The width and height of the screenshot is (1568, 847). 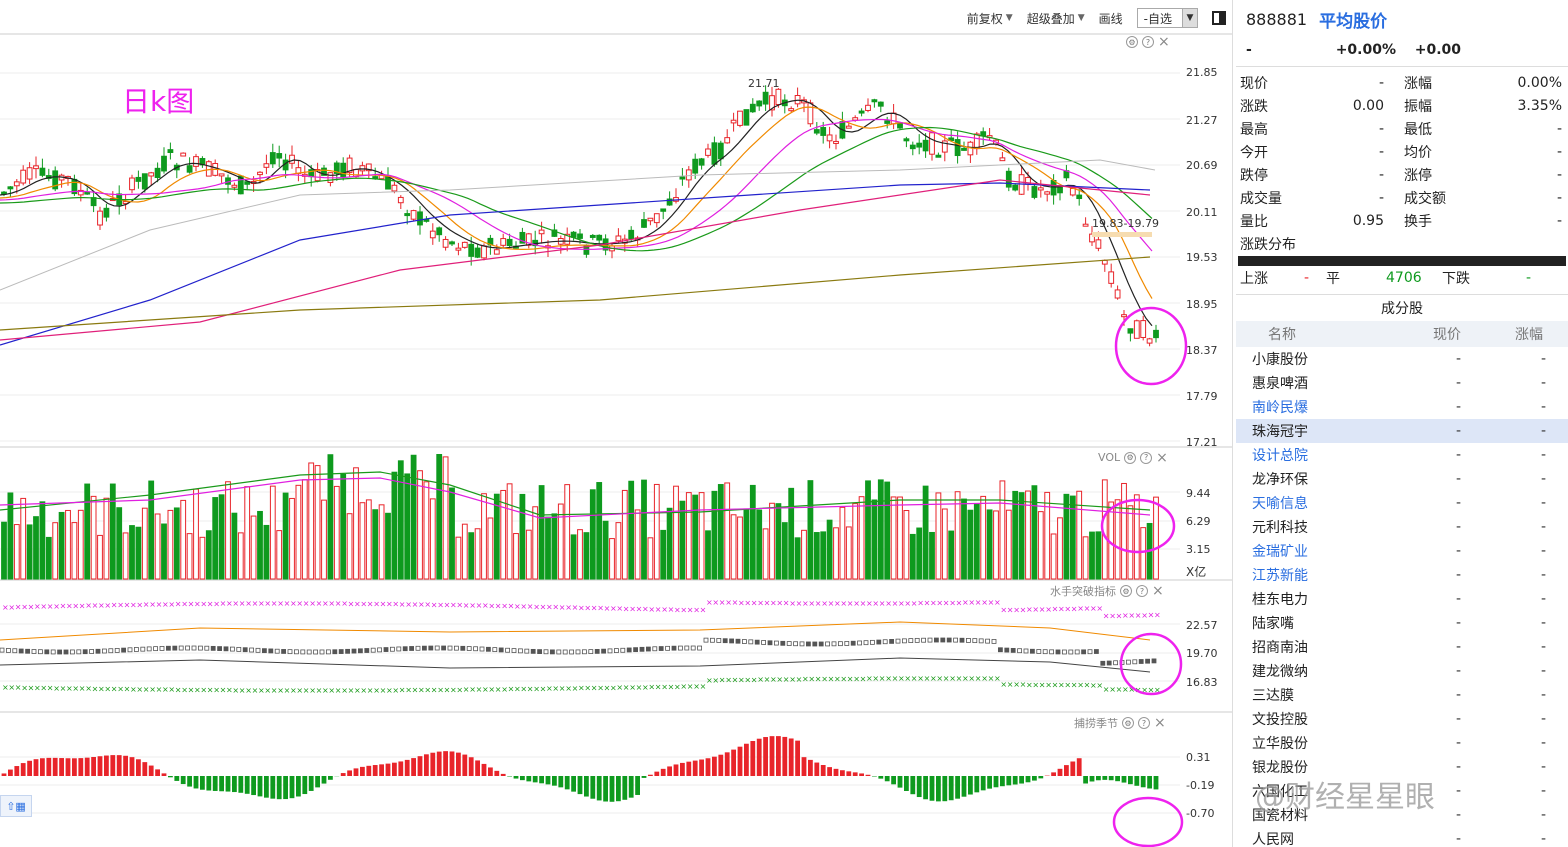 I want to click on component-name: 桂东电力, so click(x=1280, y=600).